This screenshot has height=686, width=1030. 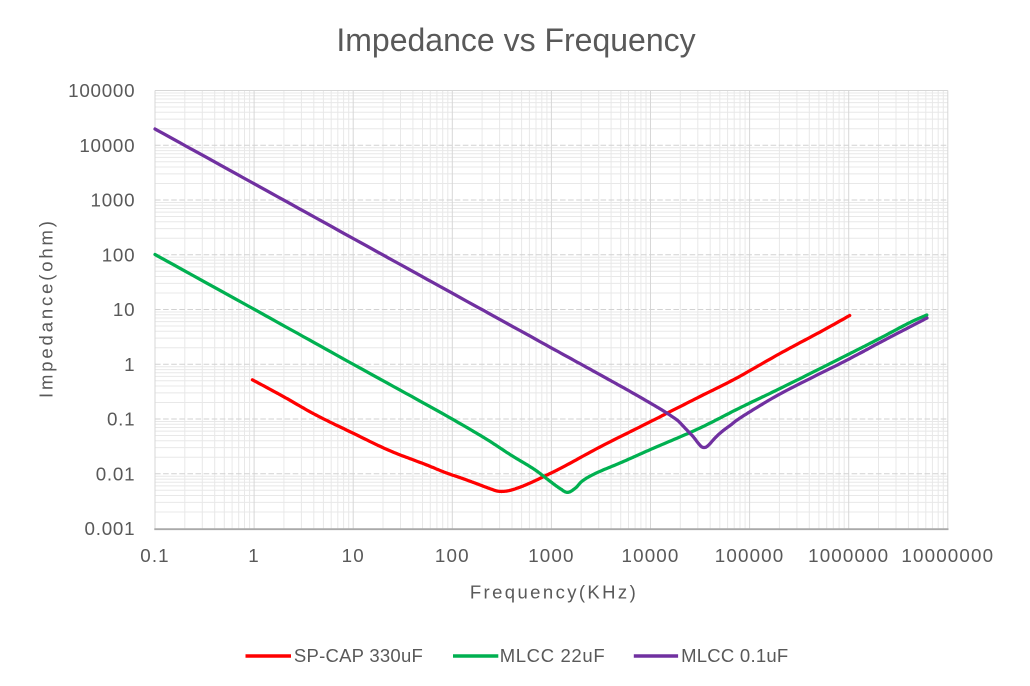 What do you see at coordinates (515, 40) in the screenshot?
I see `svg-text: Impedance vs Frequency` at bounding box center [515, 40].